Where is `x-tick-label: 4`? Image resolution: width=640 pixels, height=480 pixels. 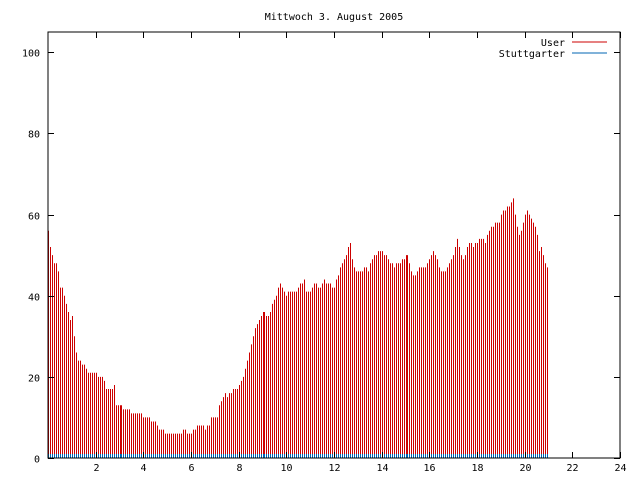 x-tick-label: 4 is located at coordinates (143, 468).